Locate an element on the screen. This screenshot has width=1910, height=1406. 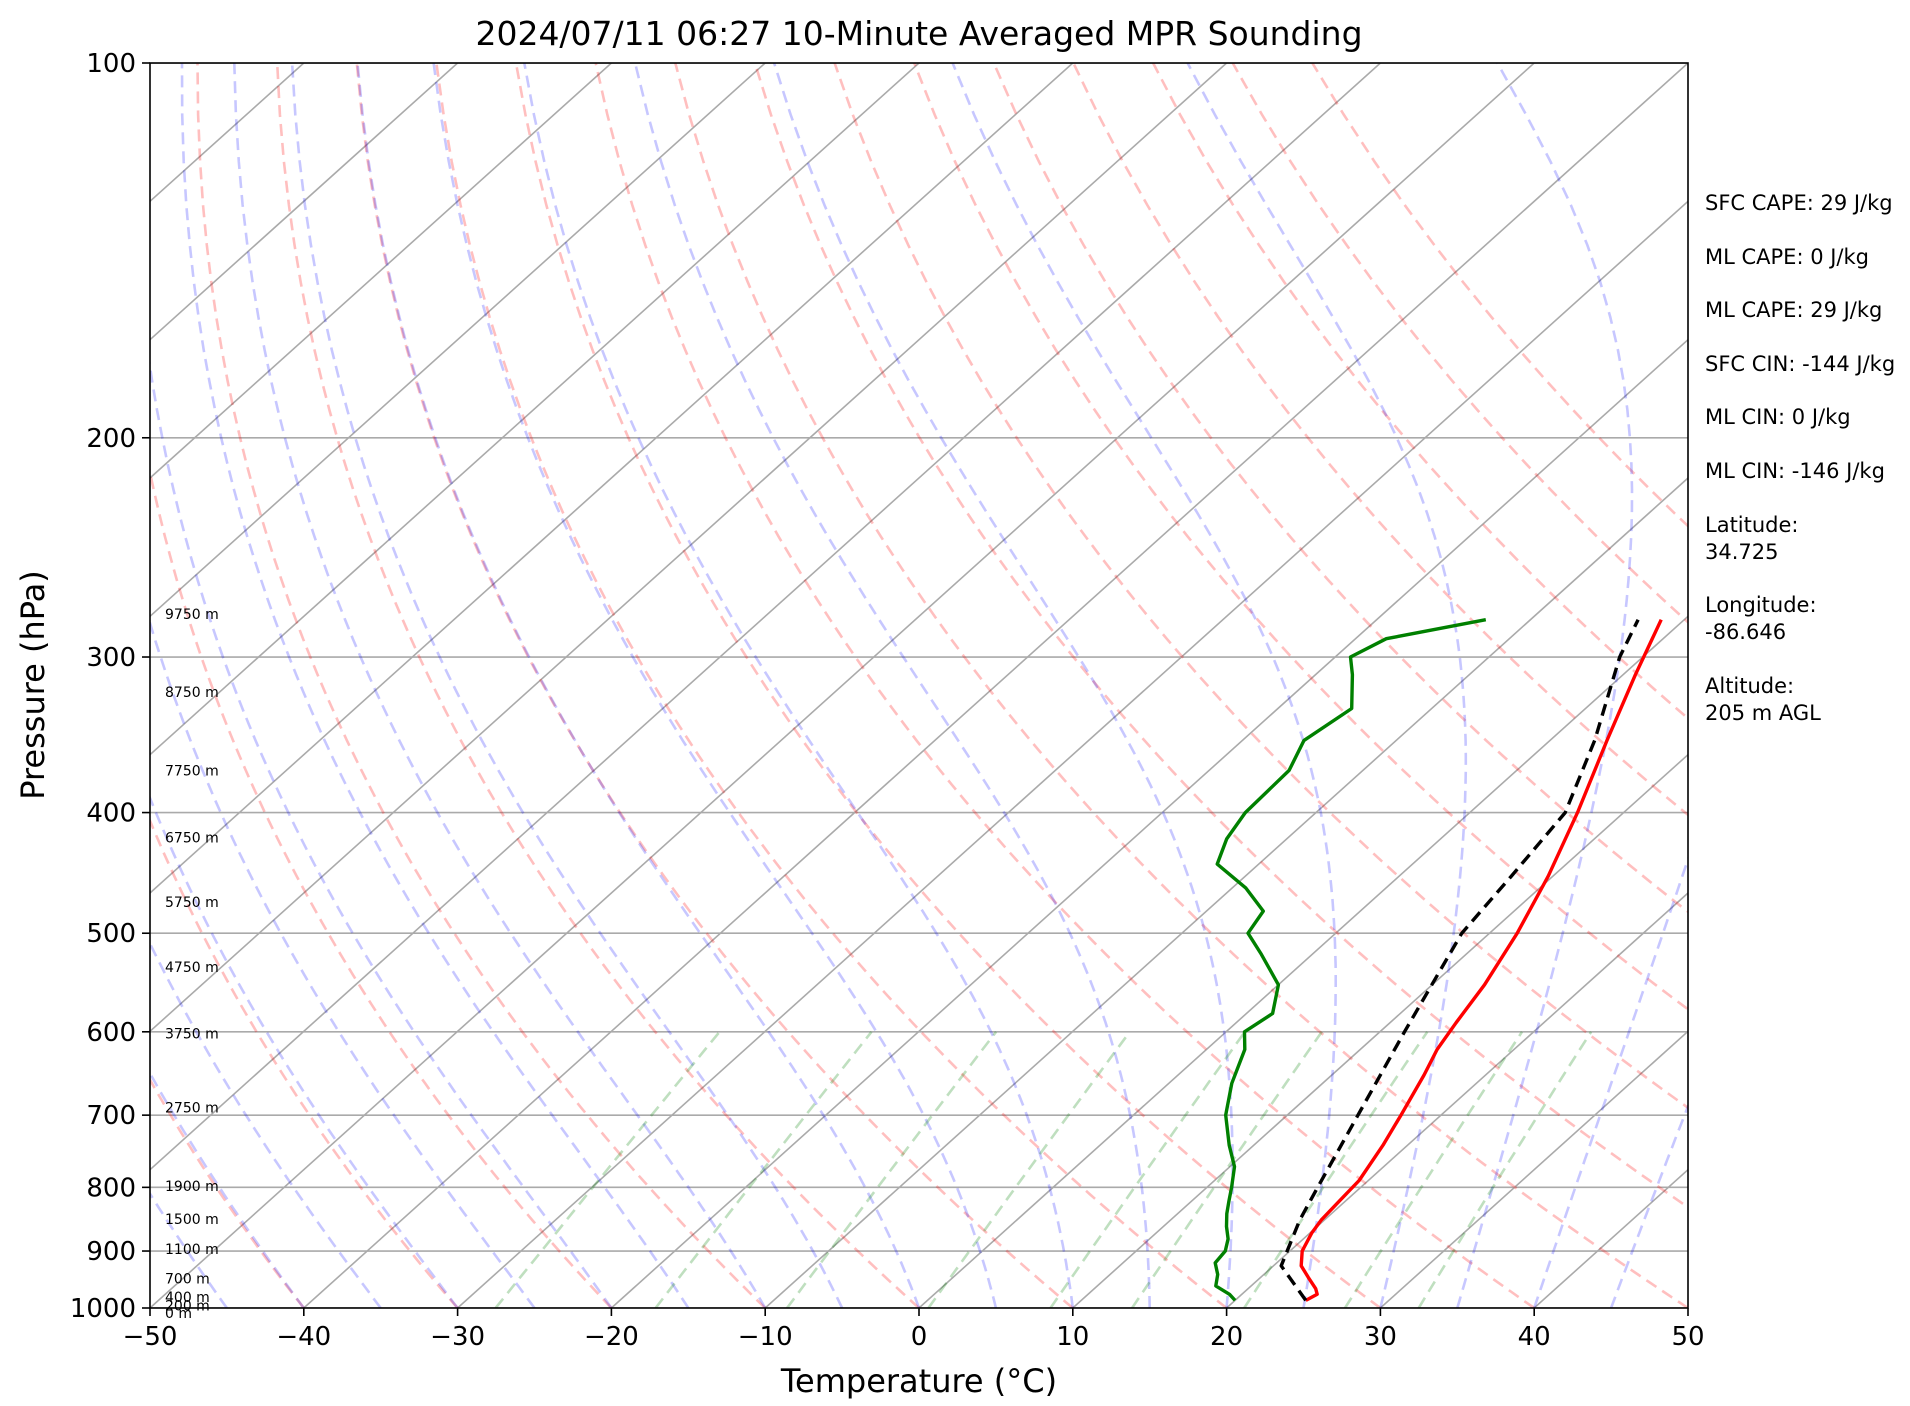
height-label: 3750 m is located at coordinates (192, 1035).